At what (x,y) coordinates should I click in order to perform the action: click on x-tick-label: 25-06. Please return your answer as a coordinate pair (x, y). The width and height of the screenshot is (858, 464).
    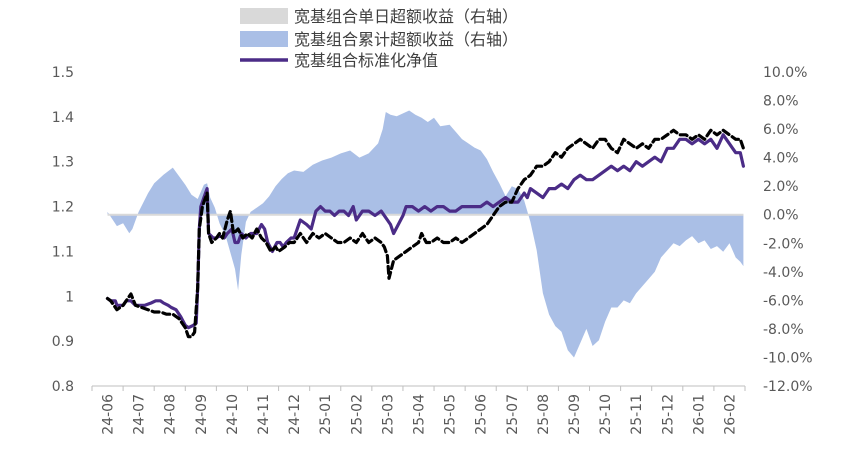
    Looking at the image, I should click on (482, 414).